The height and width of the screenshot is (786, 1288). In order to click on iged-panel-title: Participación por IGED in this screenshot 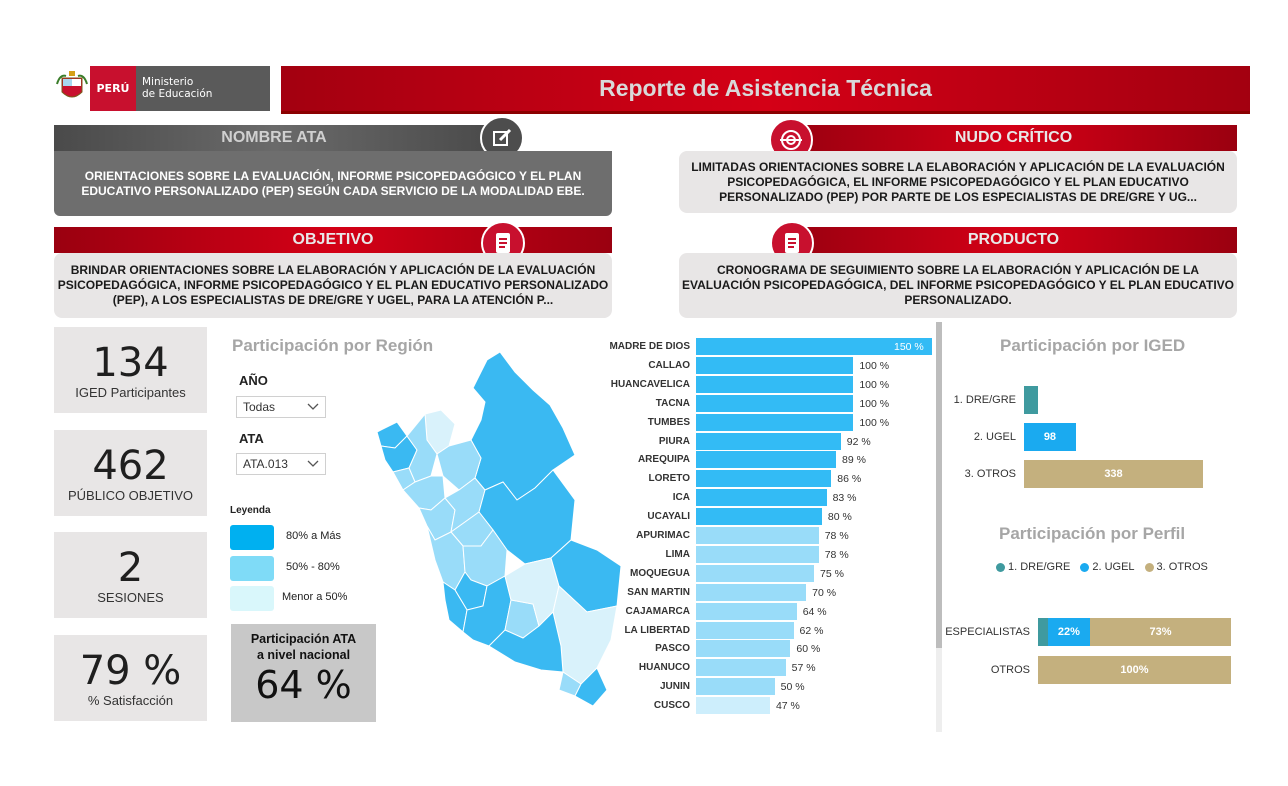, I will do `click(1093, 345)`.